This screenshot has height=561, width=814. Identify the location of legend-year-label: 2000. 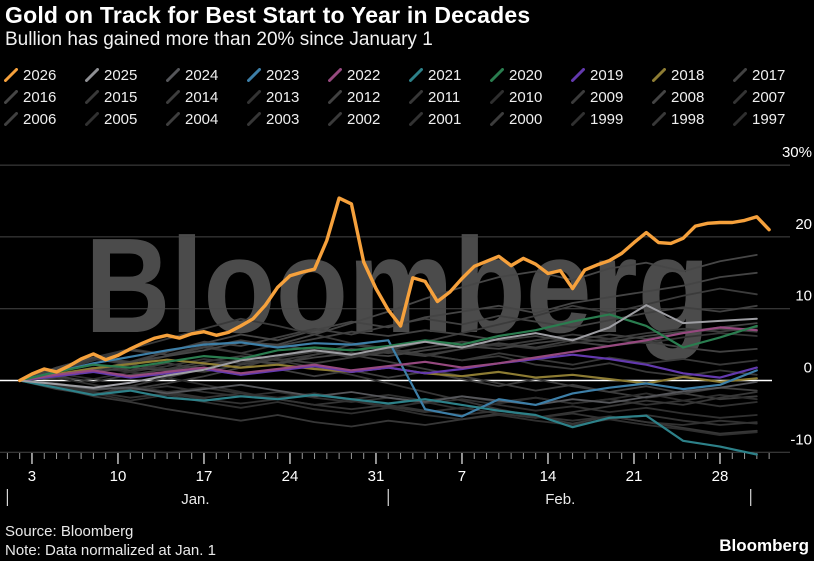
(526, 119).